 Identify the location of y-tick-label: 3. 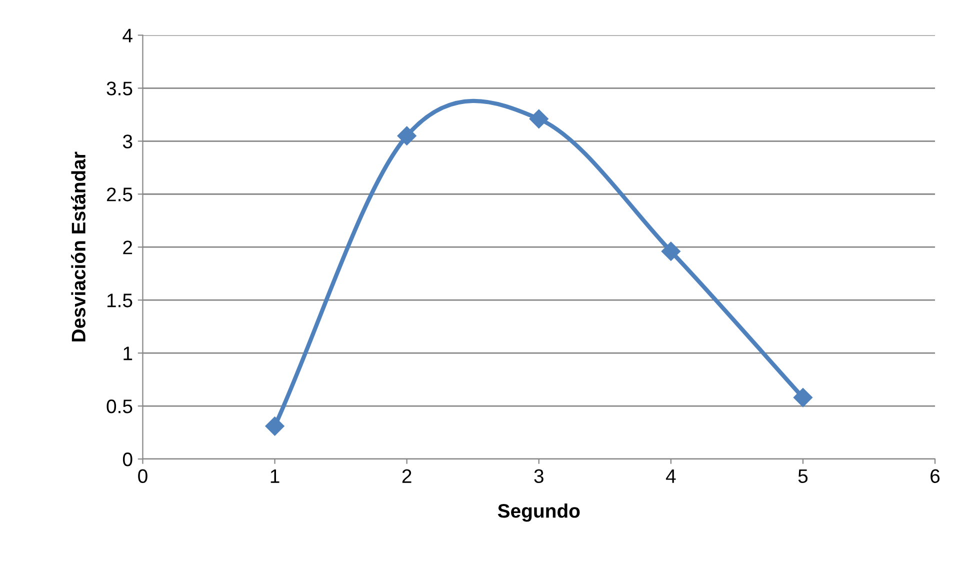
(127, 141).